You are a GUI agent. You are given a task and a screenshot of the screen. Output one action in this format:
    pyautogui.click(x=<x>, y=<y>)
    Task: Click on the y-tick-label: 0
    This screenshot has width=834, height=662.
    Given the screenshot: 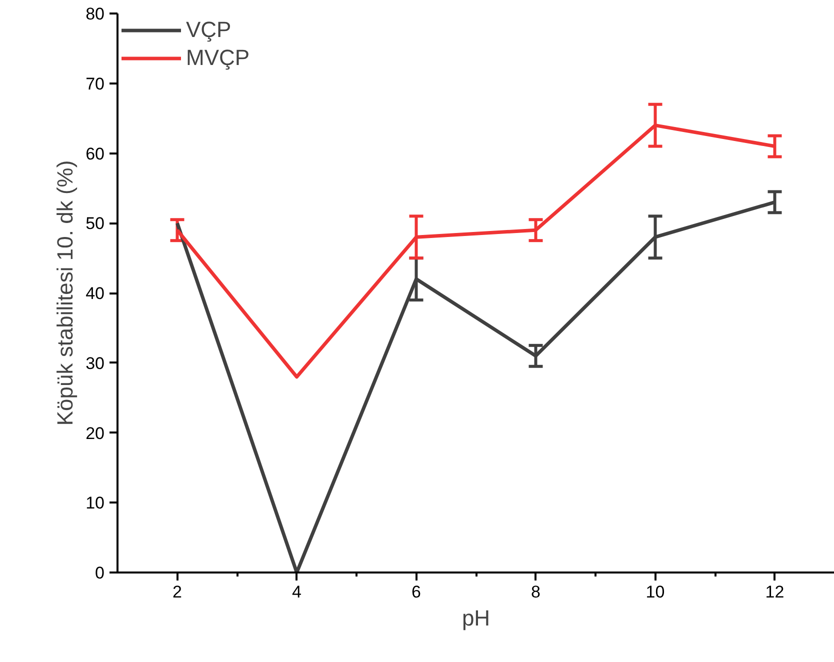 What is the action you would take?
    pyautogui.click(x=100, y=573)
    